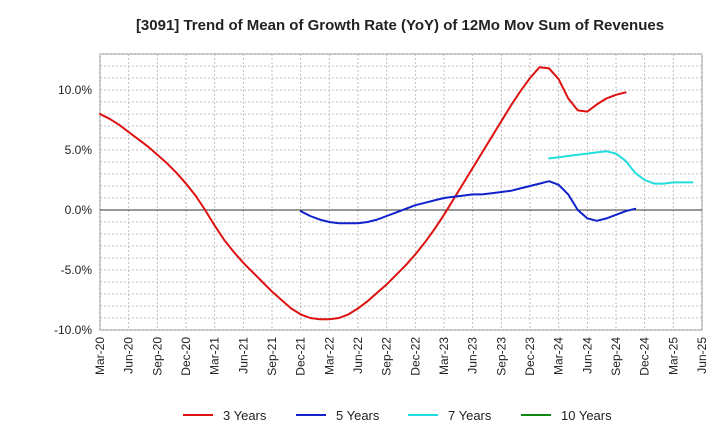 The height and width of the screenshot is (440, 720). I want to click on y-tick-label: 0.0%, so click(79, 210).